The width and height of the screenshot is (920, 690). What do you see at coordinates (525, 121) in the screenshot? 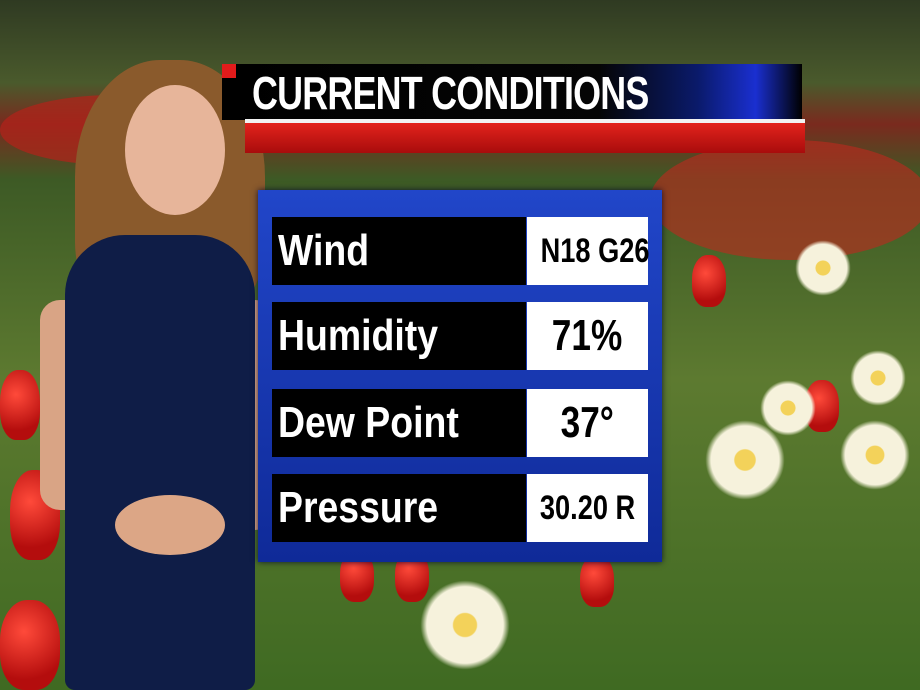
I see `banner-divider` at bounding box center [525, 121].